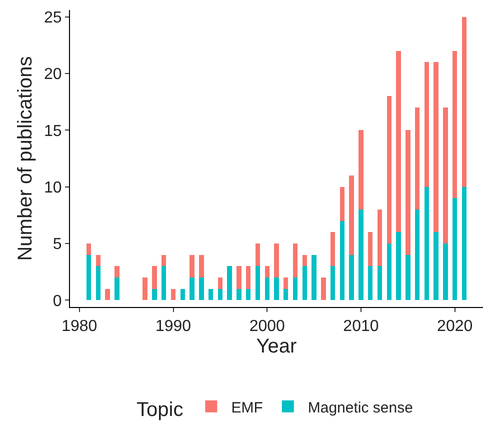 The height and width of the screenshot is (436, 498). Describe the element at coordinates (53, 131) in the screenshot. I see `y-tick-label: 15` at that location.